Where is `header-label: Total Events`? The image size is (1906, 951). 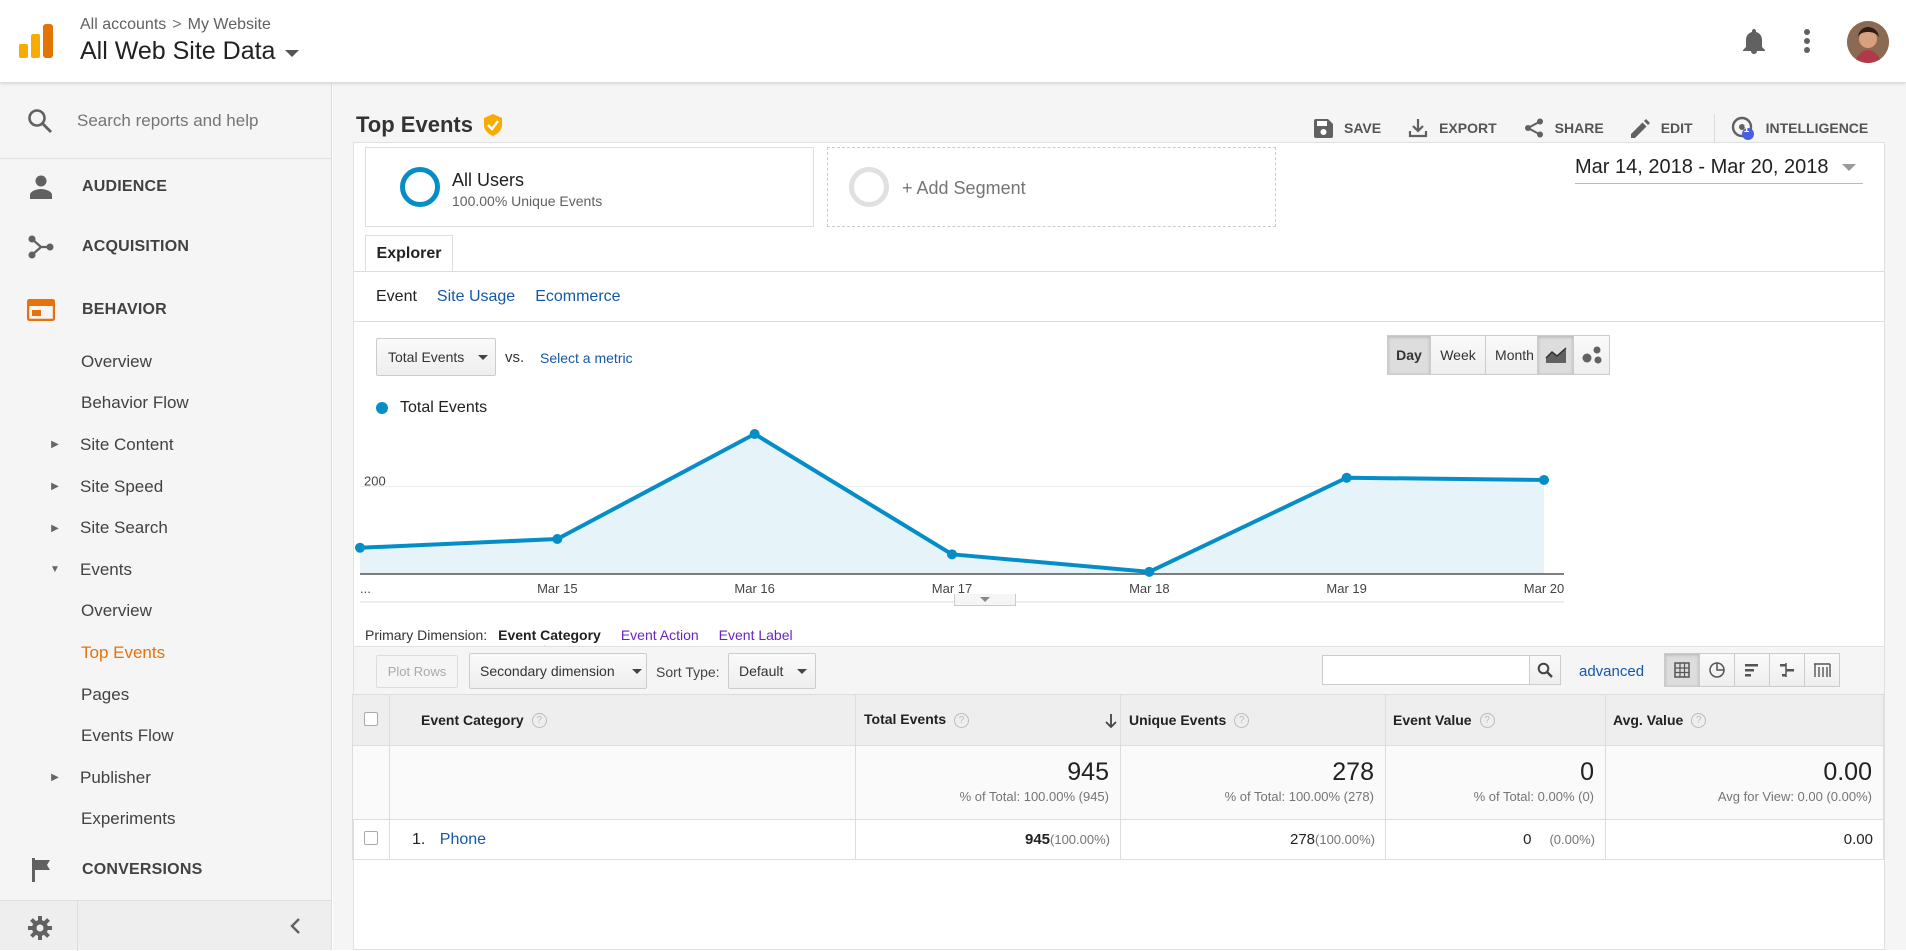
header-label: Total Events is located at coordinates (905, 719).